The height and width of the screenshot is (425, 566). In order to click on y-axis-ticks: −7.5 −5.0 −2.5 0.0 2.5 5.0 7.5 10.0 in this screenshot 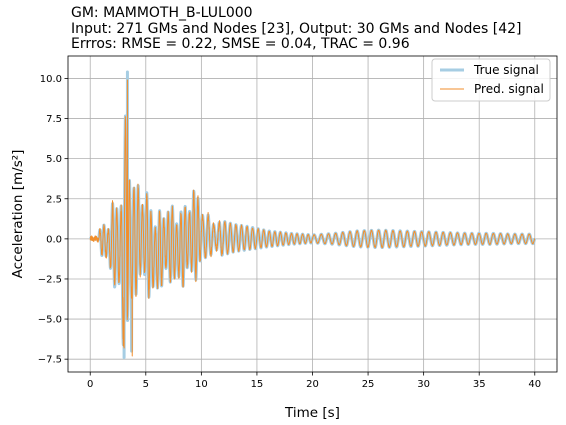, I will do `click(53, 220)`.